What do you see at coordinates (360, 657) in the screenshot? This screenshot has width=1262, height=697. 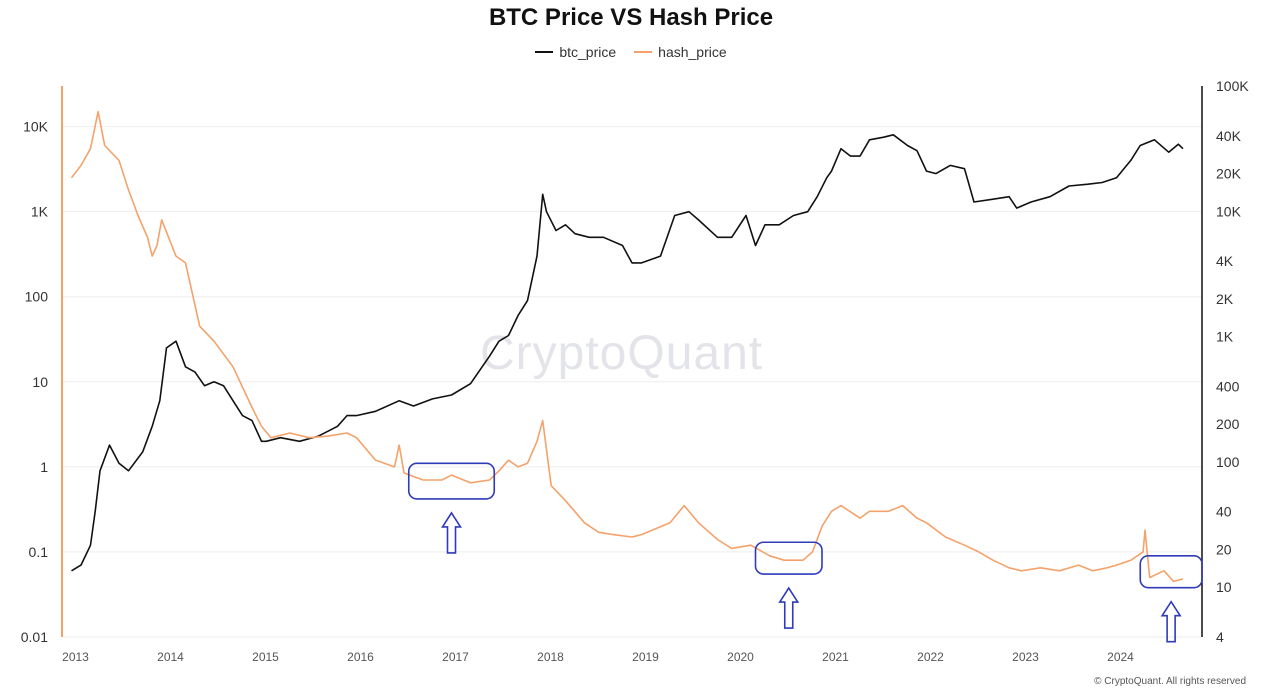 I see `x-tick-label: 2016` at bounding box center [360, 657].